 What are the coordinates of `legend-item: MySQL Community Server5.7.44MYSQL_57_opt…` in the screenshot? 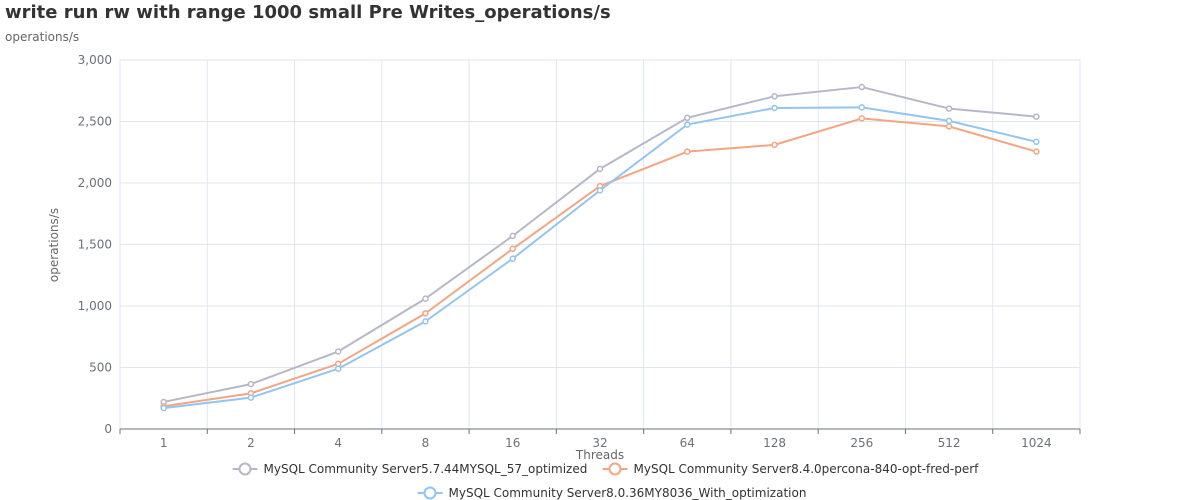 It's located at (410, 469).